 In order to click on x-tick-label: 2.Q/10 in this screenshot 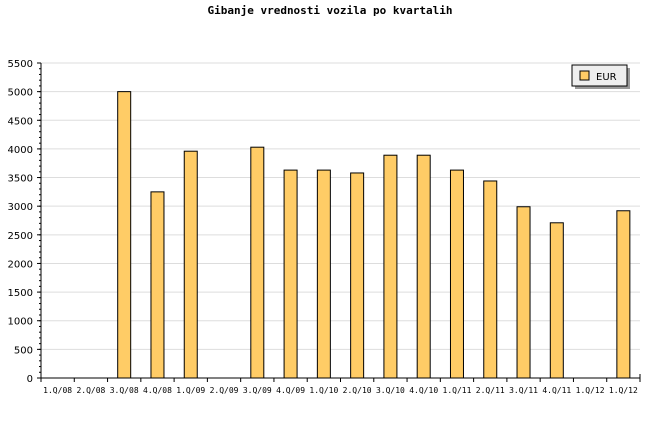, I will do `click(357, 390)`.